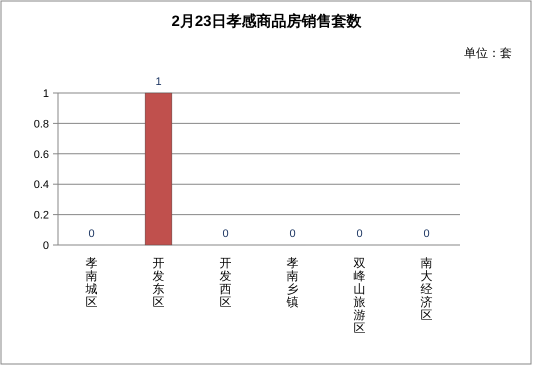 This screenshot has width=533, height=366. I want to click on y-tick-label: 0.2, so click(41, 216).